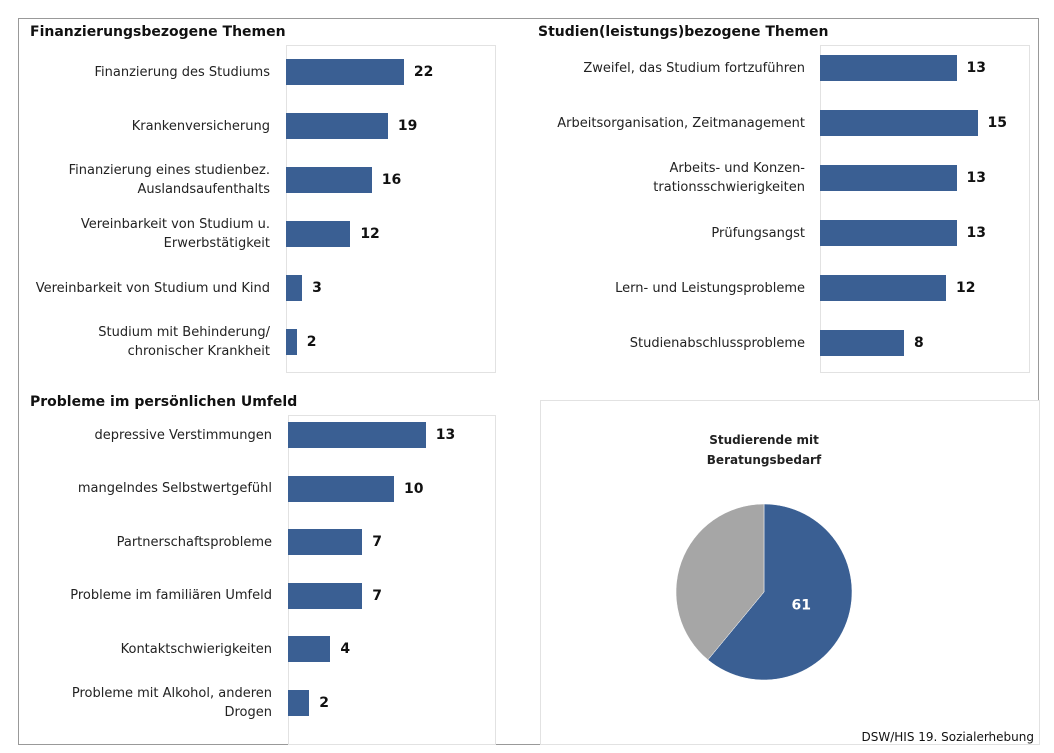 Image resolution: width=1054 pixels, height=753 pixels. I want to click on chart-title: Finanzierungsbezogene Themen, so click(158, 32).